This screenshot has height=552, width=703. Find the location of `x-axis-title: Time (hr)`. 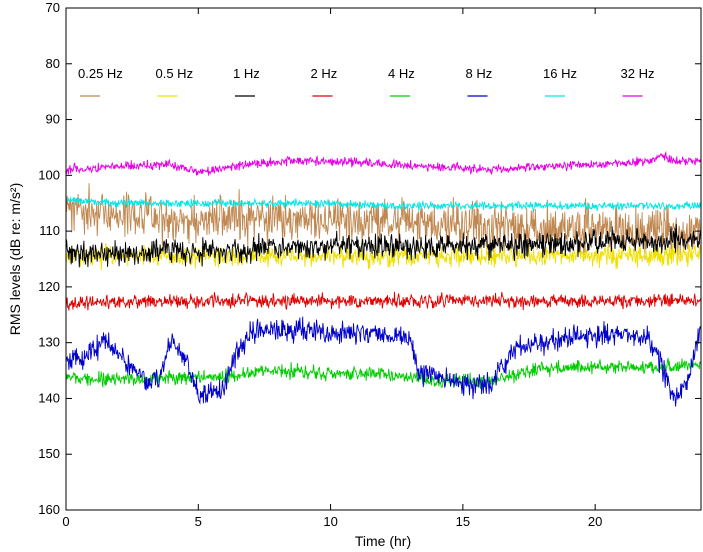

x-axis-title: Time (hr) is located at coordinates (383, 541).